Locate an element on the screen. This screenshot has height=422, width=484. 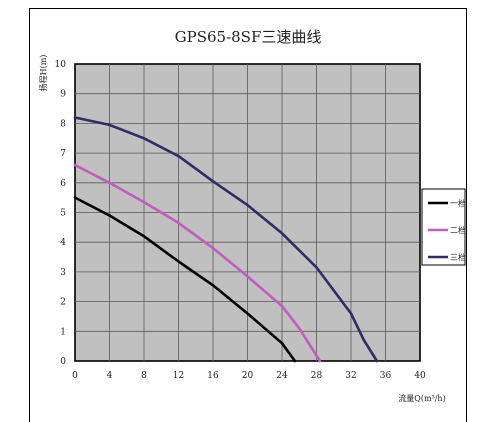
x-tick-label: 20 is located at coordinates (248, 376).